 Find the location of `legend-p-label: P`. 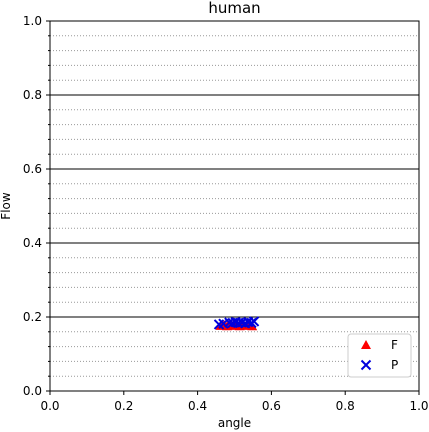

legend-p-label: P is located at coordinates (394, 365).